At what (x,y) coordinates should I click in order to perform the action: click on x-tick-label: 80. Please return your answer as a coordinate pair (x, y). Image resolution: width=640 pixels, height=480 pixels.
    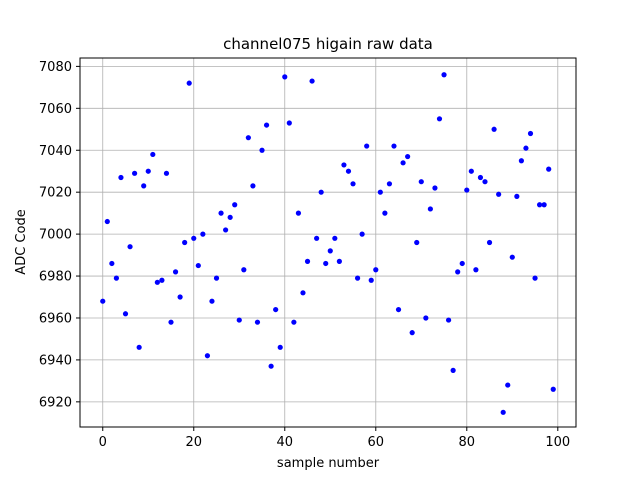
    Looking at the image, I should click on (467, 442).